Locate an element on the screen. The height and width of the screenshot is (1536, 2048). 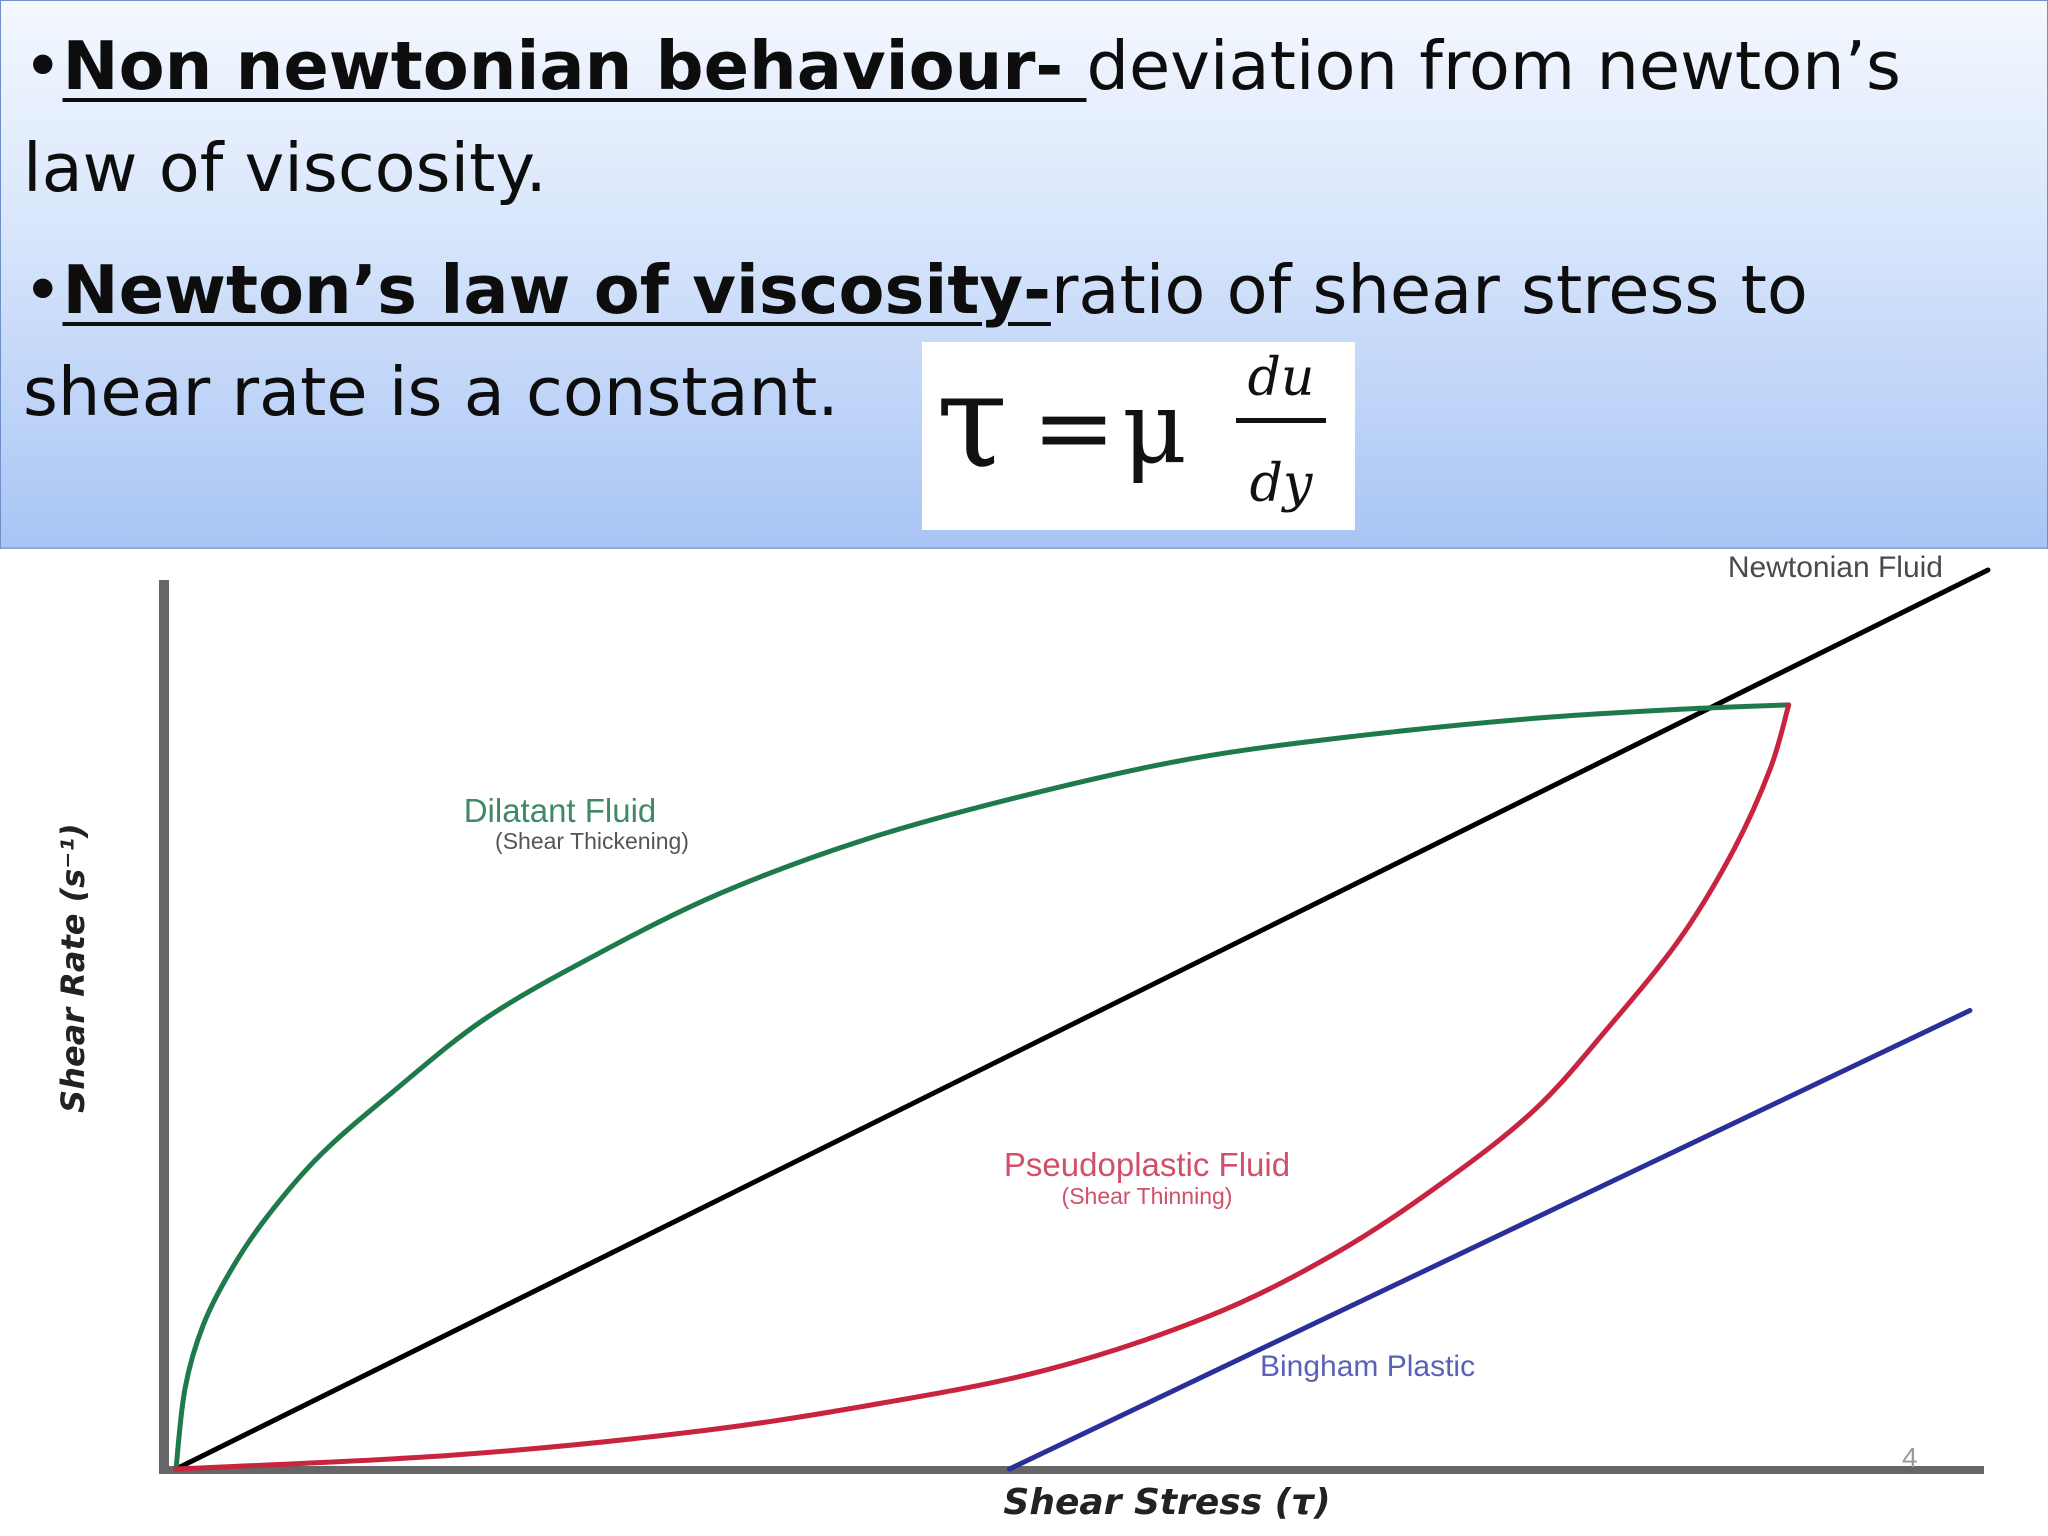
formula-tau: τ is located at coordinates (972, 421).